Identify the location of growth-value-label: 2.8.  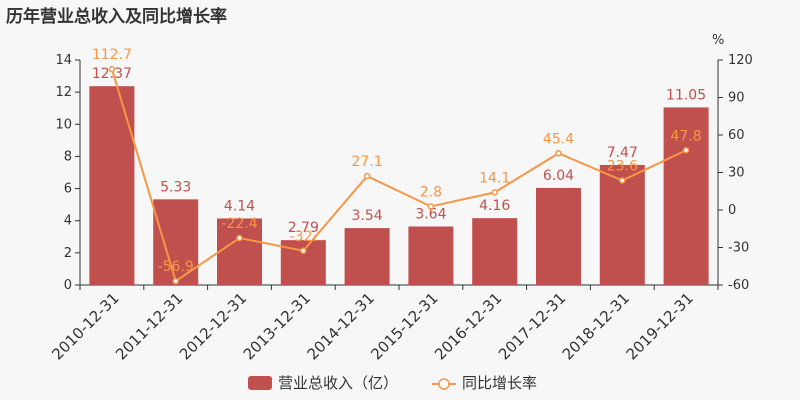
(431, 193).